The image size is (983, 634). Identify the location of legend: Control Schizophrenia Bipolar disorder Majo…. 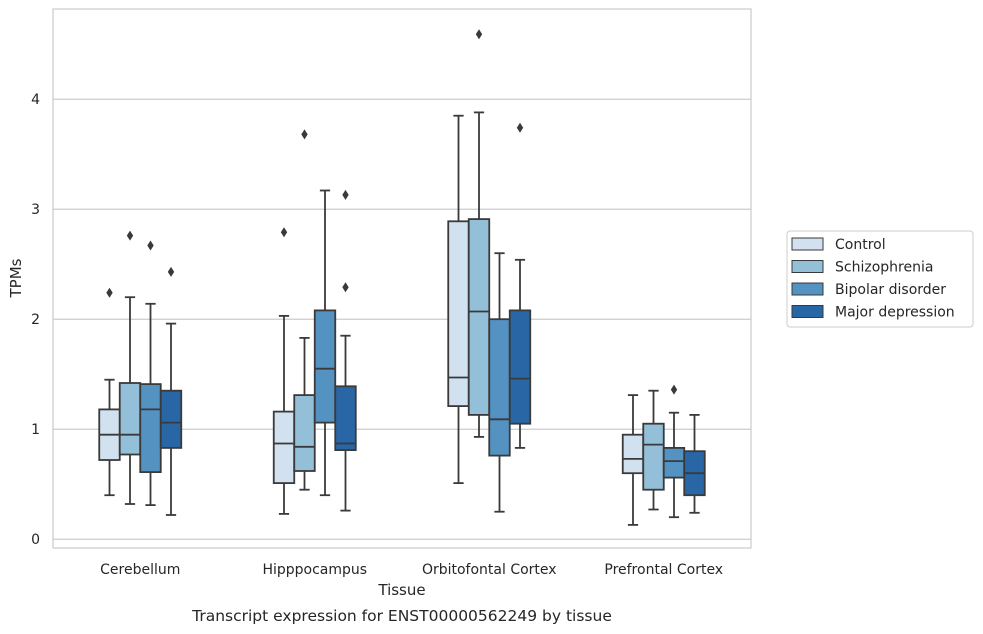
(880, 279).